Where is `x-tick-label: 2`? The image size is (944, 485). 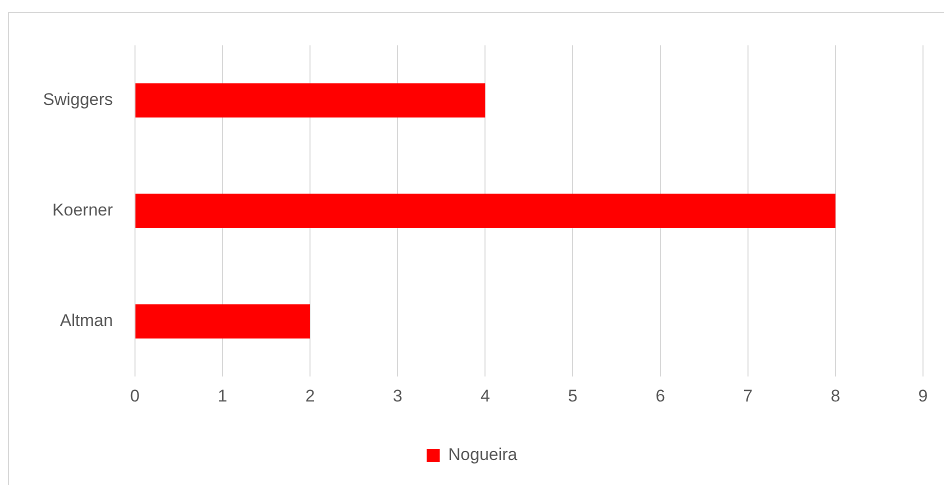 x-tick-label: 2 is located at coordinates (310, 396).